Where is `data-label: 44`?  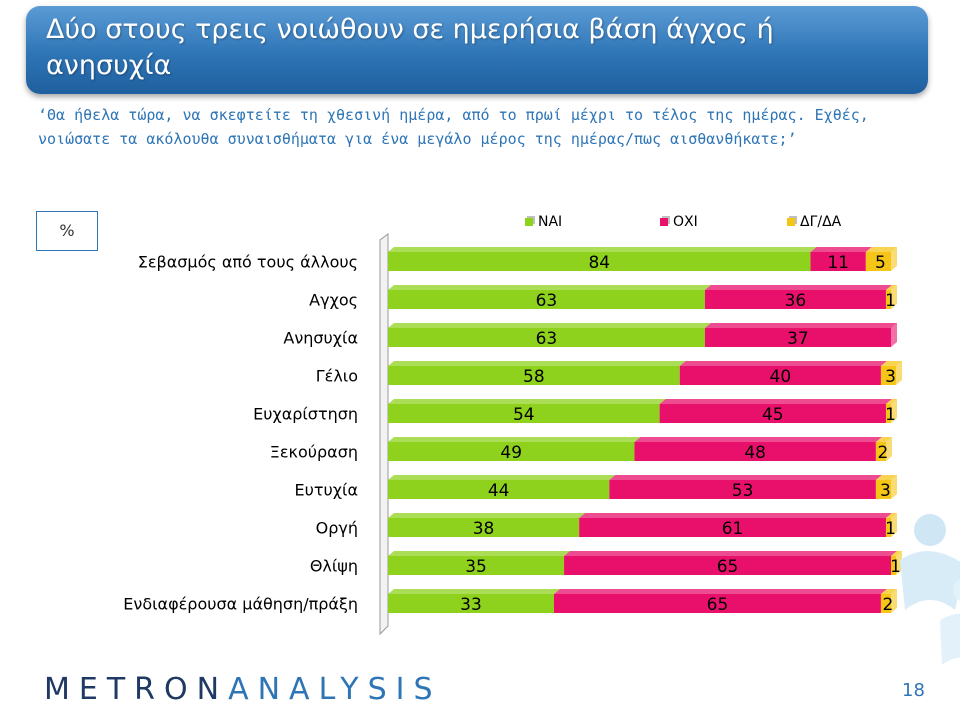 data-label: 44 is located at coordinates (499, 491).